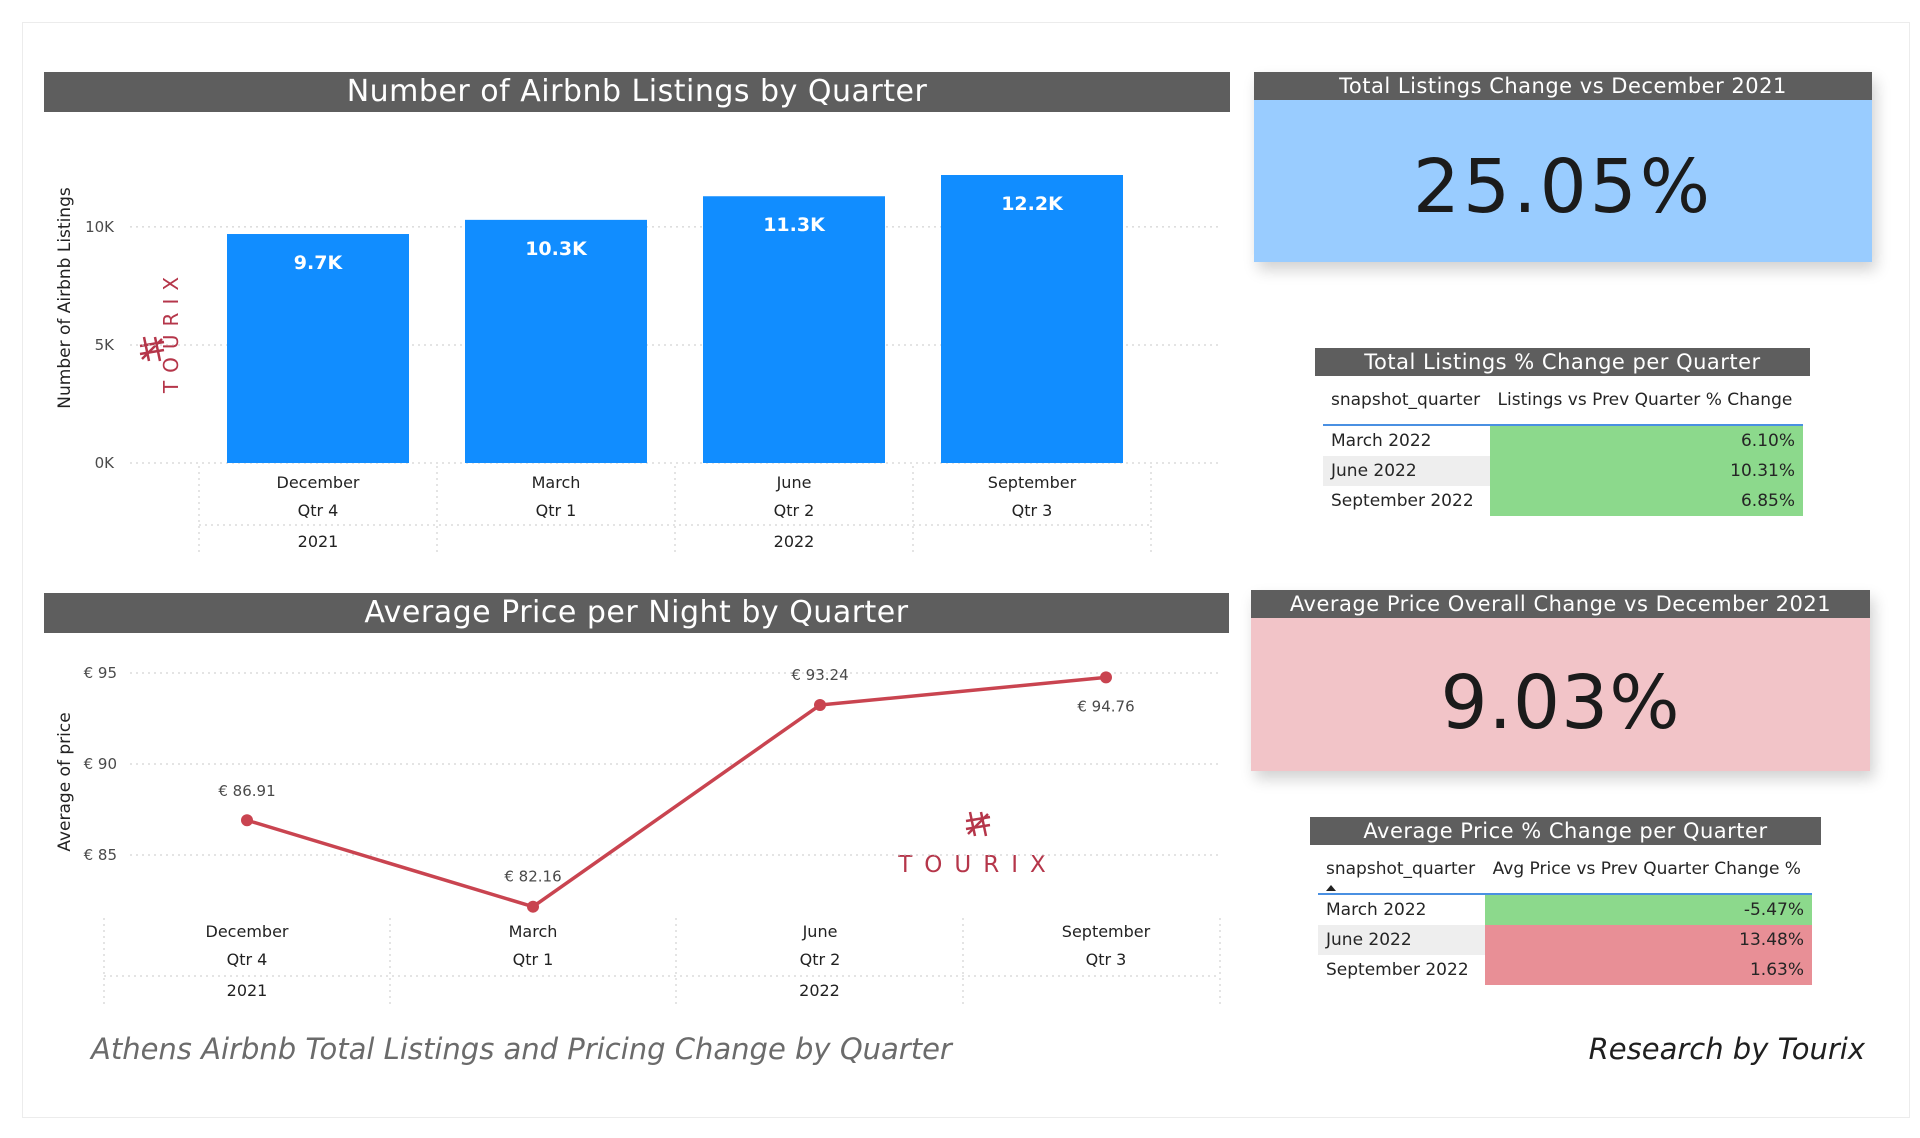  What do you see at coordinates (100, 227) in the screenshot?
I see `y-tick-label: 10K` at bounding box center [100, 227].